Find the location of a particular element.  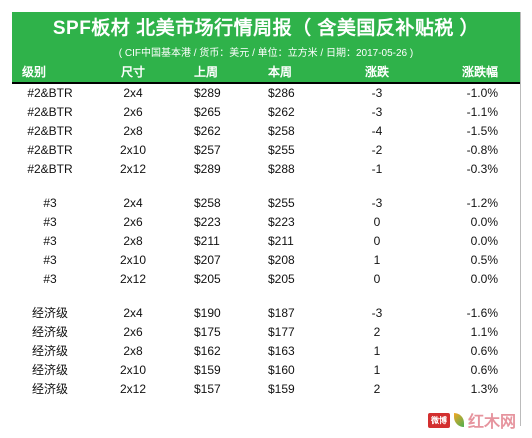

column-header-this-week: 本周 is located at coordinates (280, 72).